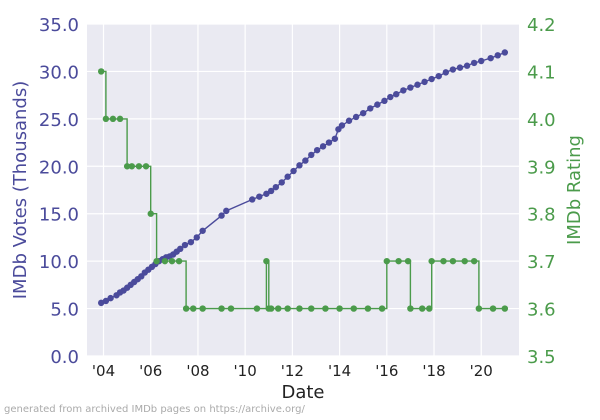  What do you see at coordinates (541, 167) in the screenshot?
I see `y2-tick-label-4: 3.9` at bounding box center [541, 167].